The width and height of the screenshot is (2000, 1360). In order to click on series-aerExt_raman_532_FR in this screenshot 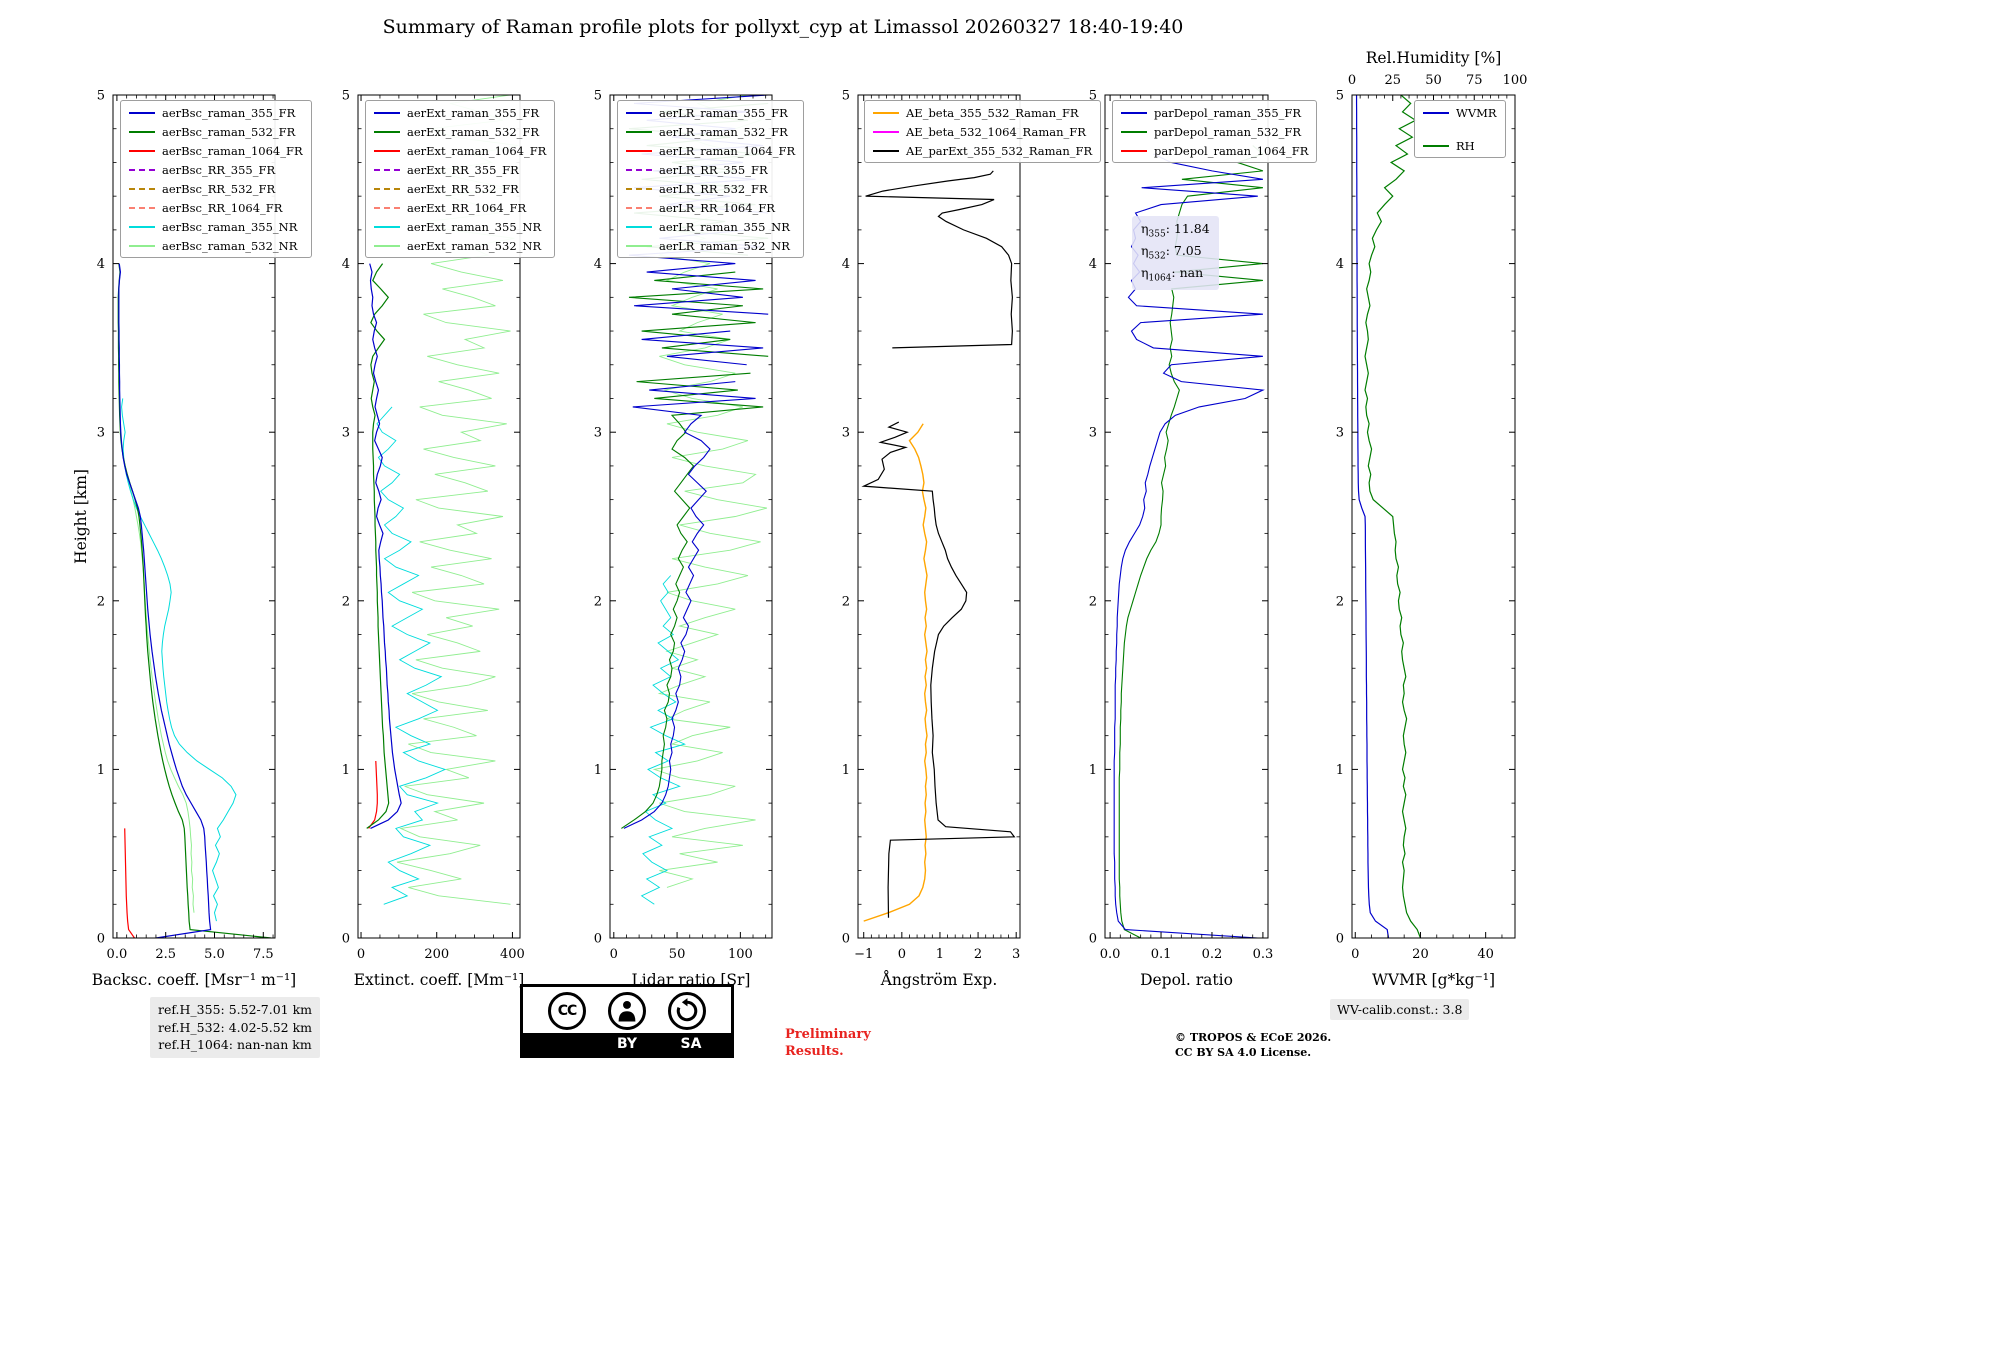, I will do `click(378, 546)`.